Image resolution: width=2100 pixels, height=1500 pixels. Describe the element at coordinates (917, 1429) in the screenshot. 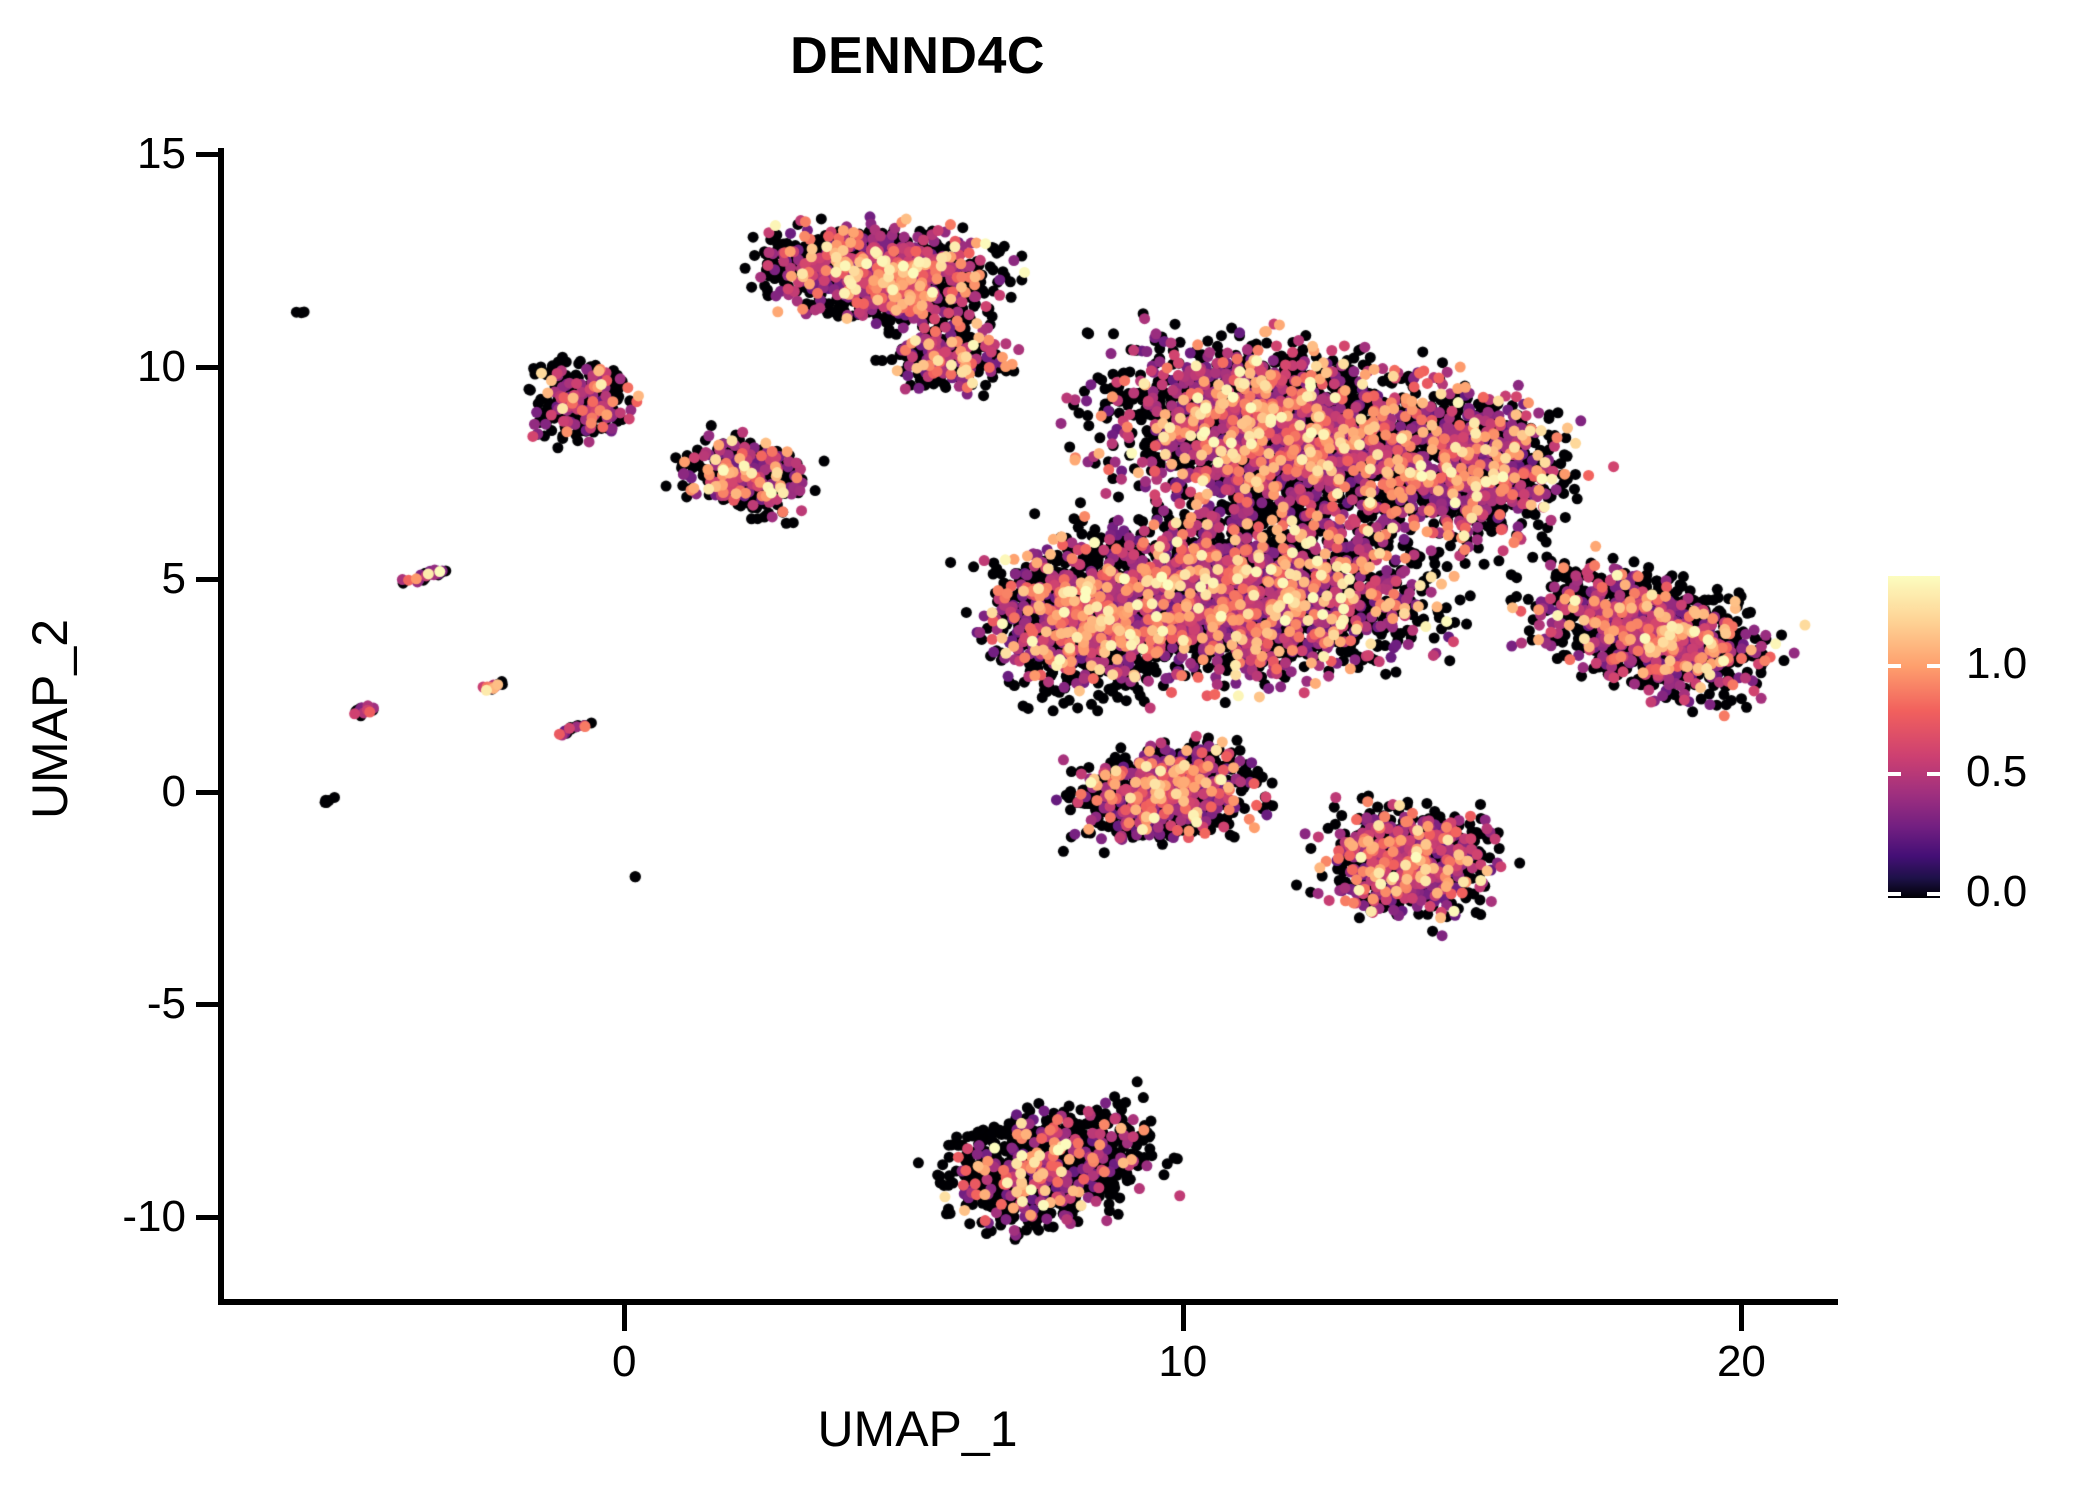

I see `x-axis-title: UMAP_1` at that location.